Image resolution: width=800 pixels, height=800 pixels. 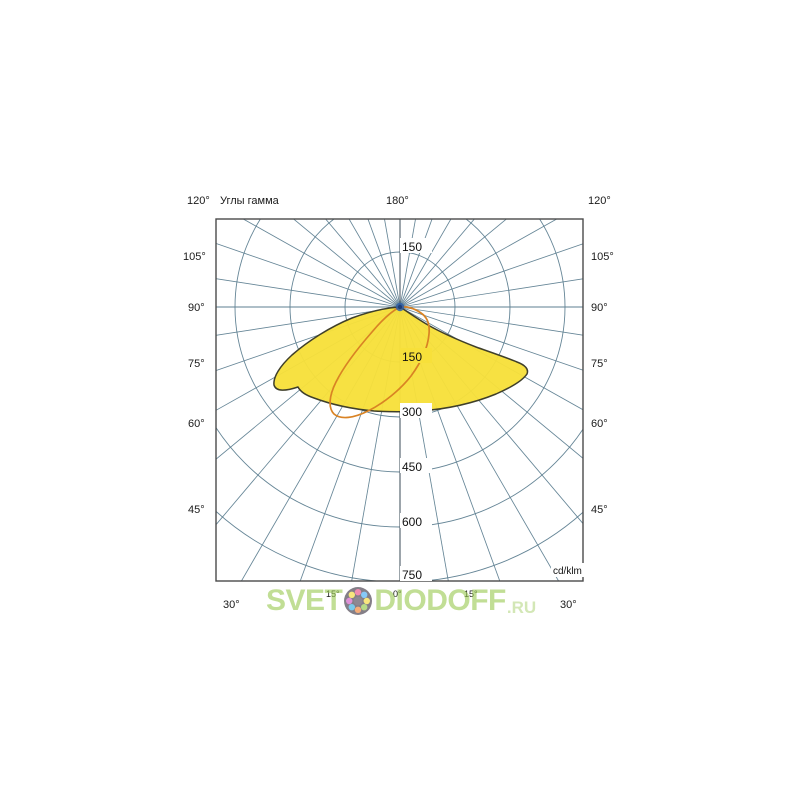 I want to click on radial-value-labels: 150 150 300 450 600 750, so click(x=416, y=410).